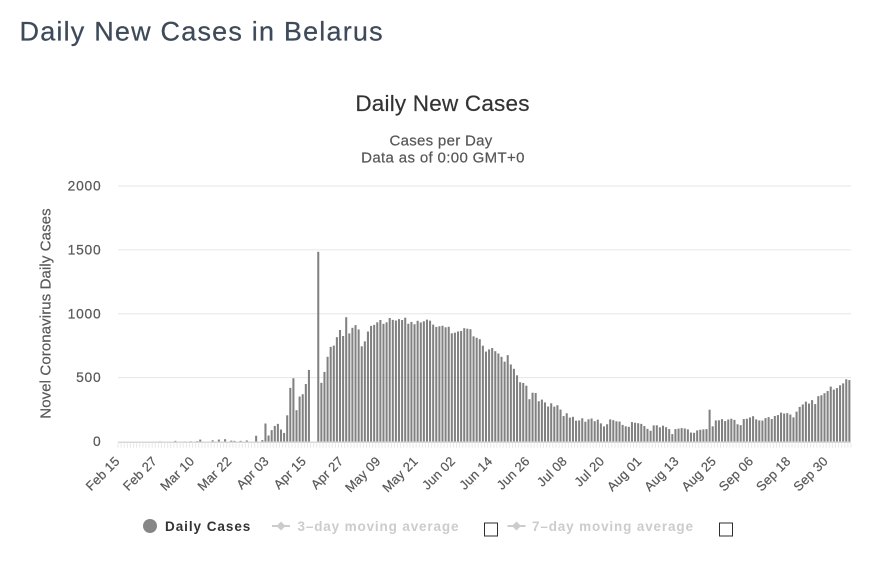 Image resolution: width=890 pixels, height=564 pixels. I want to click on svg-text: Jul 20, so click(589, 472).